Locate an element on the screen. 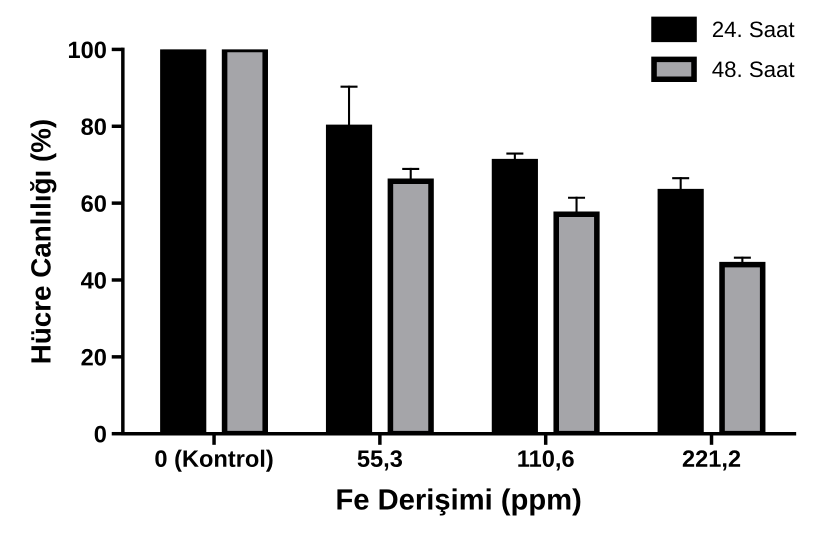  x-tick-label: 0 (Kontrol) is located at coordinates (214, 461).